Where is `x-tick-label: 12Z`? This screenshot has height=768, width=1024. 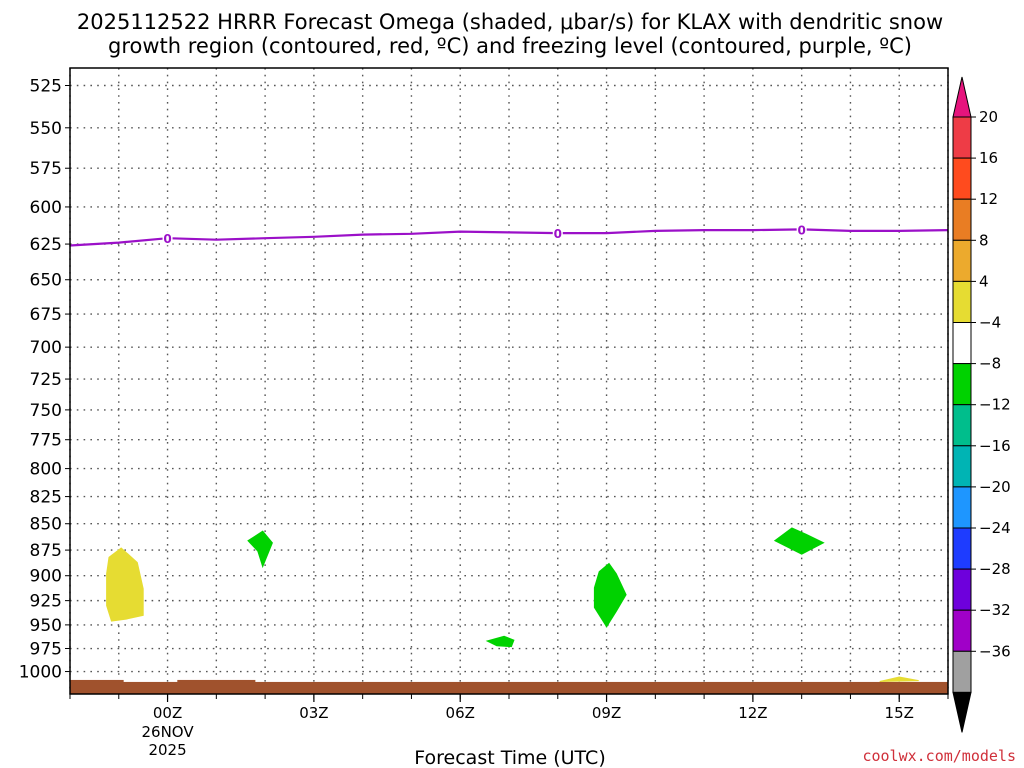
x-tick-label: 12Z is located at coordinates (752, 713).